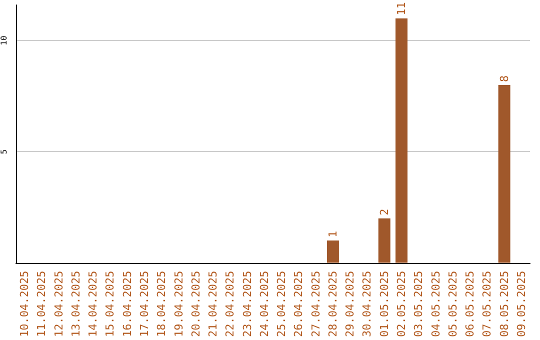 The image size is (540, 340). I want to click on x-tick-label: 17.04.2025, so click(144, 304).